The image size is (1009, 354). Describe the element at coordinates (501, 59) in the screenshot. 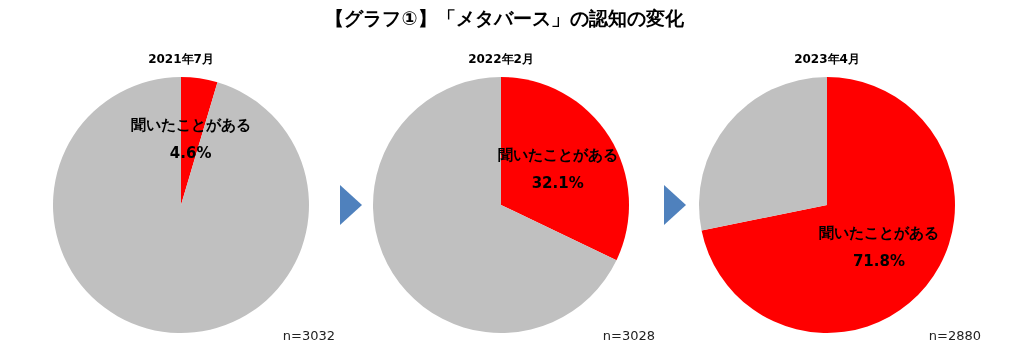

I see `chart-title: 2022年2月` at that location.